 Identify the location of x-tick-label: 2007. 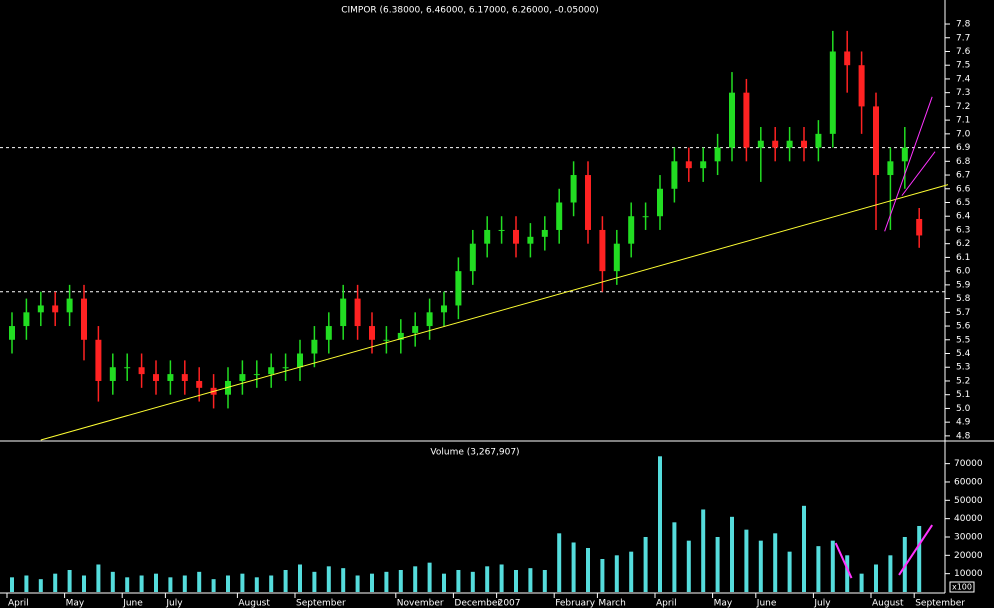
(509, 603).